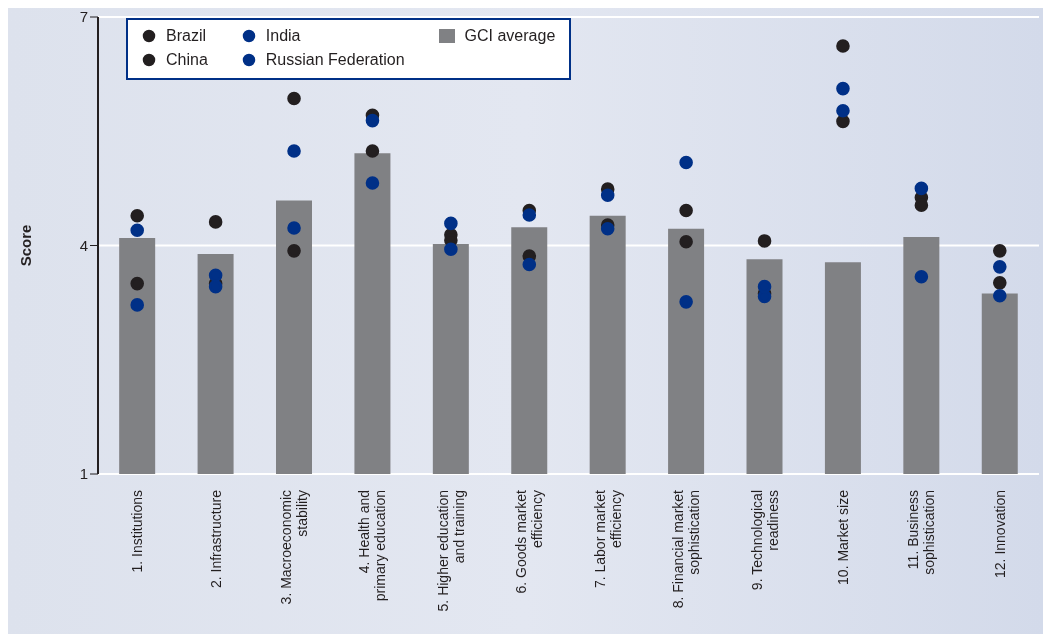  I want to click on x-tick-label: 3. Macroeconomic stability, so click(294, 547).